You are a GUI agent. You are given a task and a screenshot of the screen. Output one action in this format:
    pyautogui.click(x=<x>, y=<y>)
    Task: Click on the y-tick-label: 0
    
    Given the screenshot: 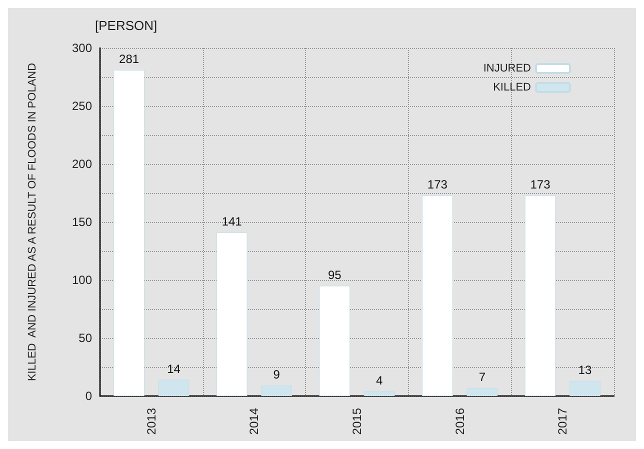 What is the action you would take?
    pyautogui.click(x=88, y=396)
    